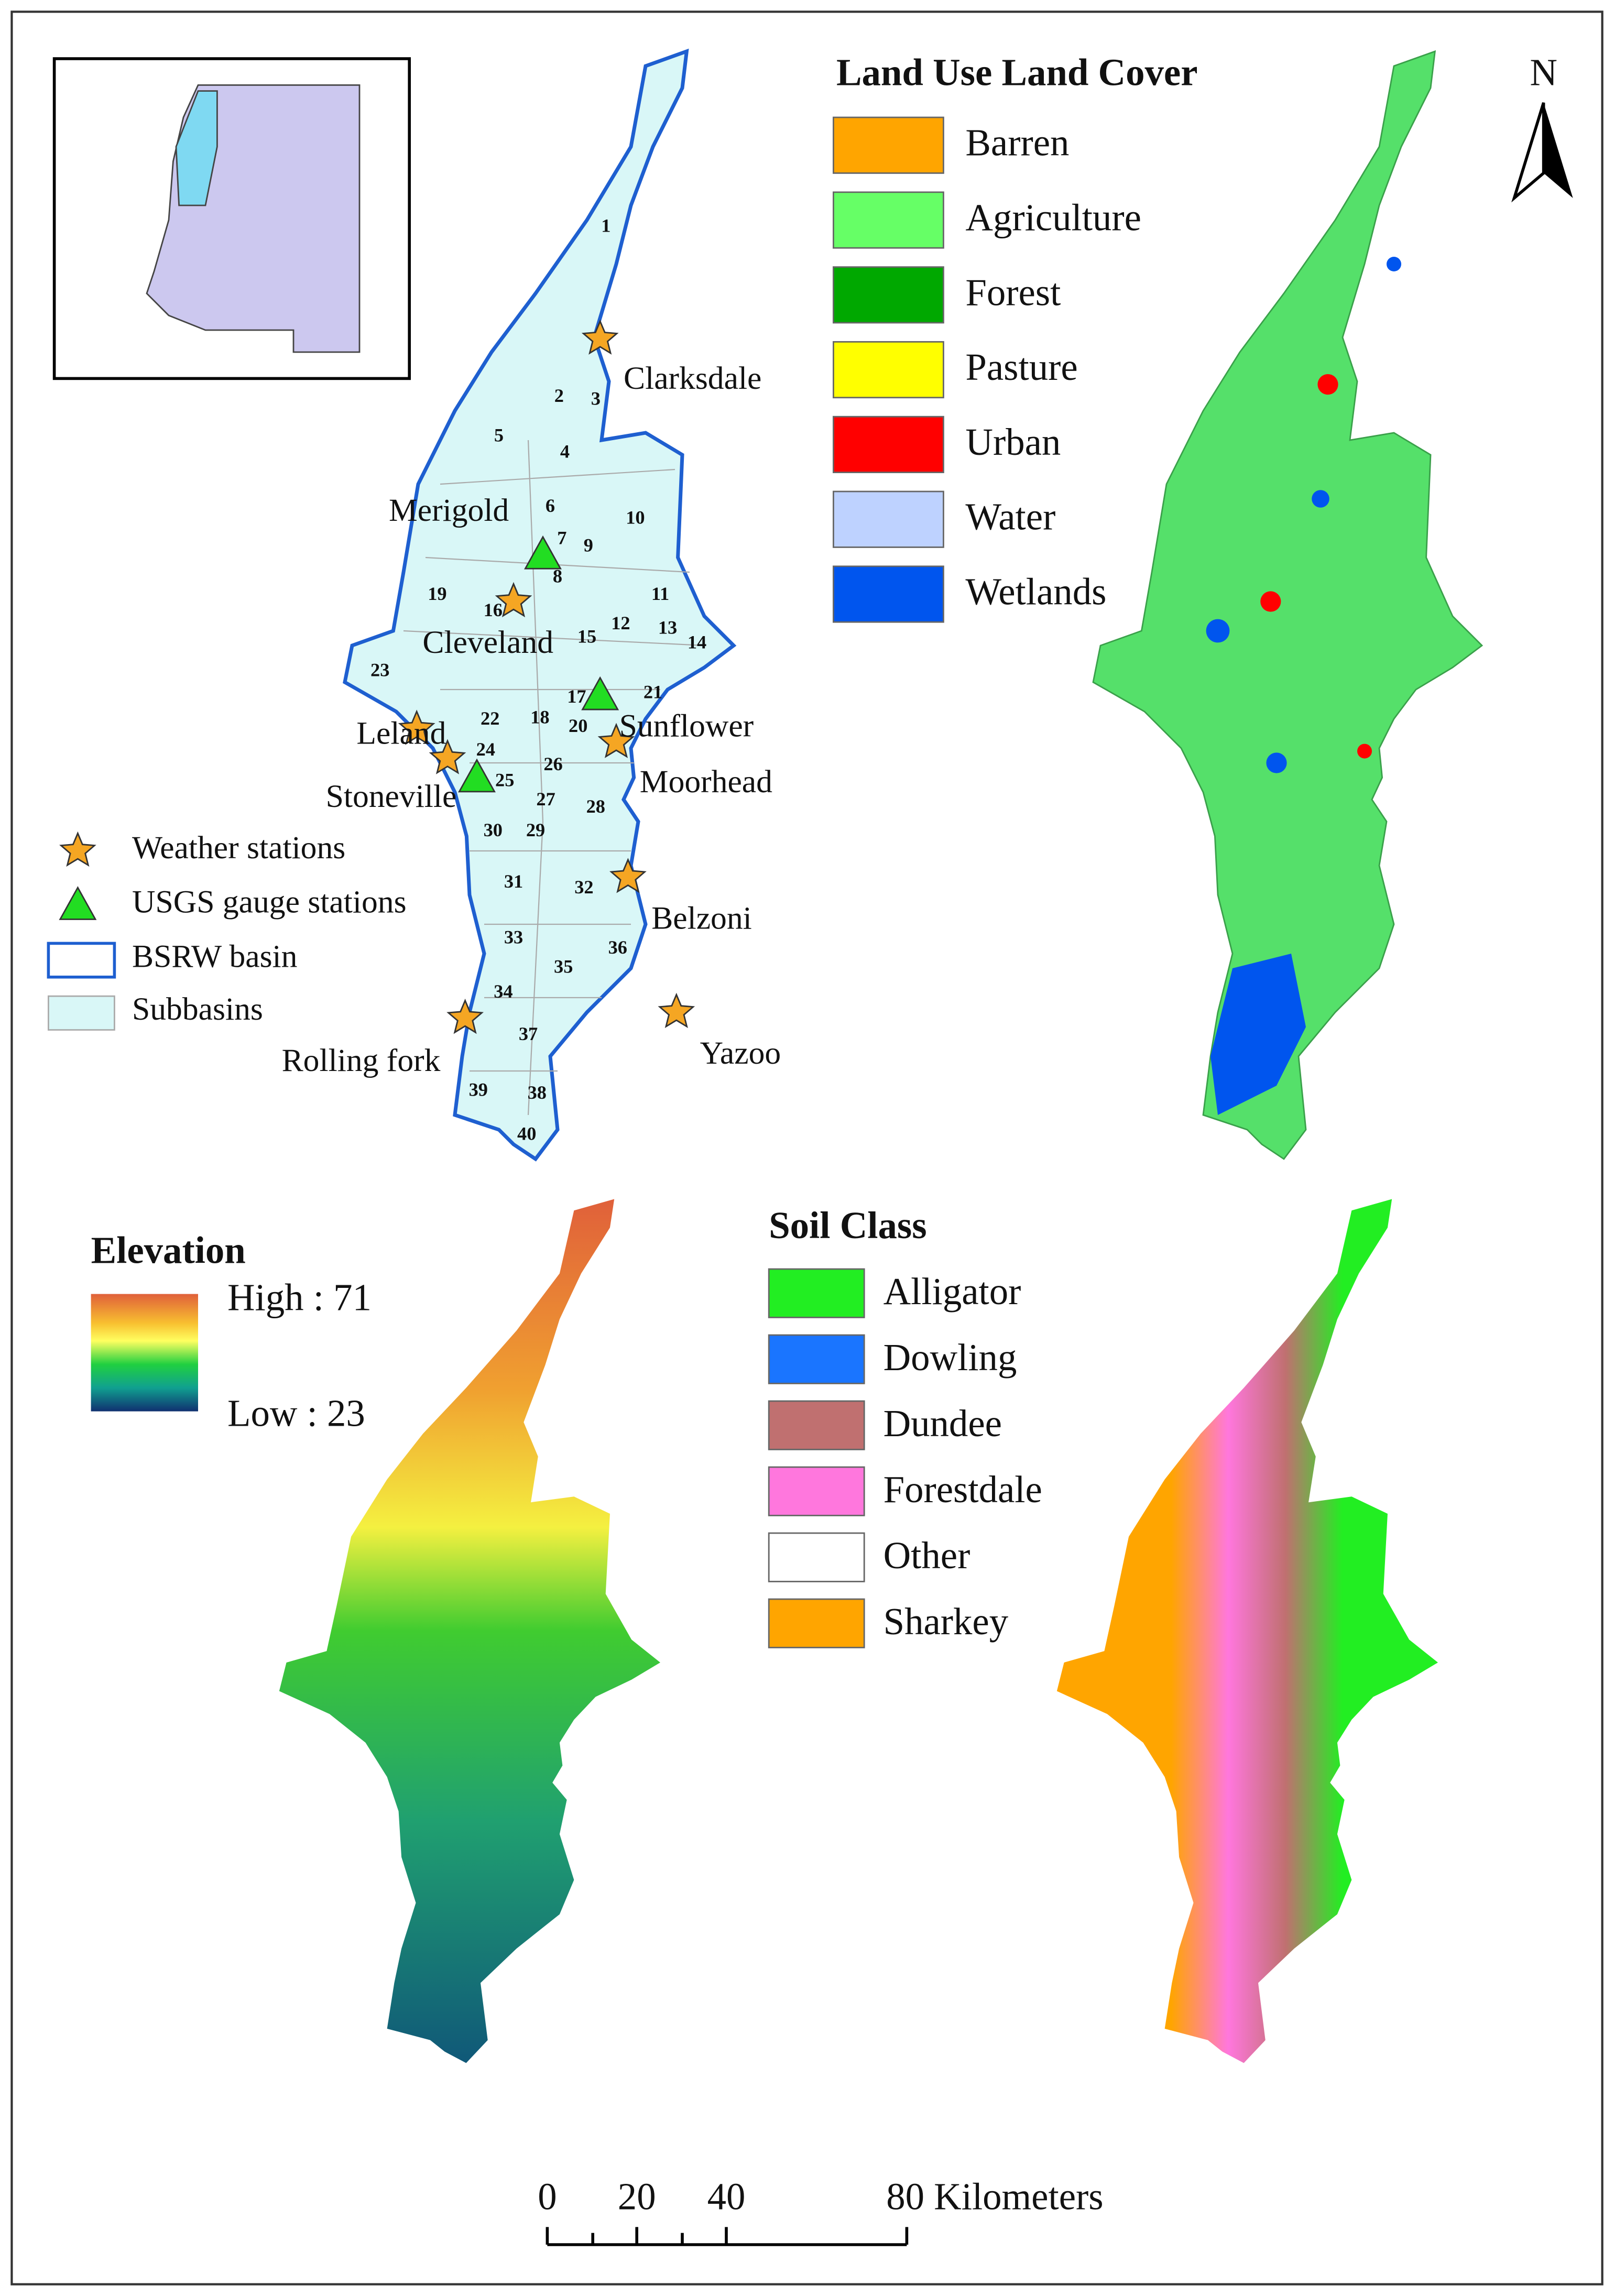 This screenshot has height=2296, width=1614. I want to click on subbasin-label: 13, so click(668, 627).